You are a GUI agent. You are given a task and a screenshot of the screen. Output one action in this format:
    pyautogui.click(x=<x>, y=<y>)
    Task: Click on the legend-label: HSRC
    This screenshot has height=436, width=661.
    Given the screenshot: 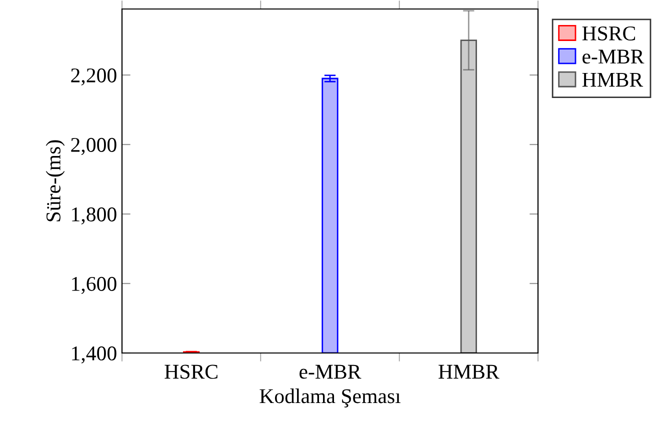 What is the action you would take?
    pyautogui.click(x=609, y=33)
    